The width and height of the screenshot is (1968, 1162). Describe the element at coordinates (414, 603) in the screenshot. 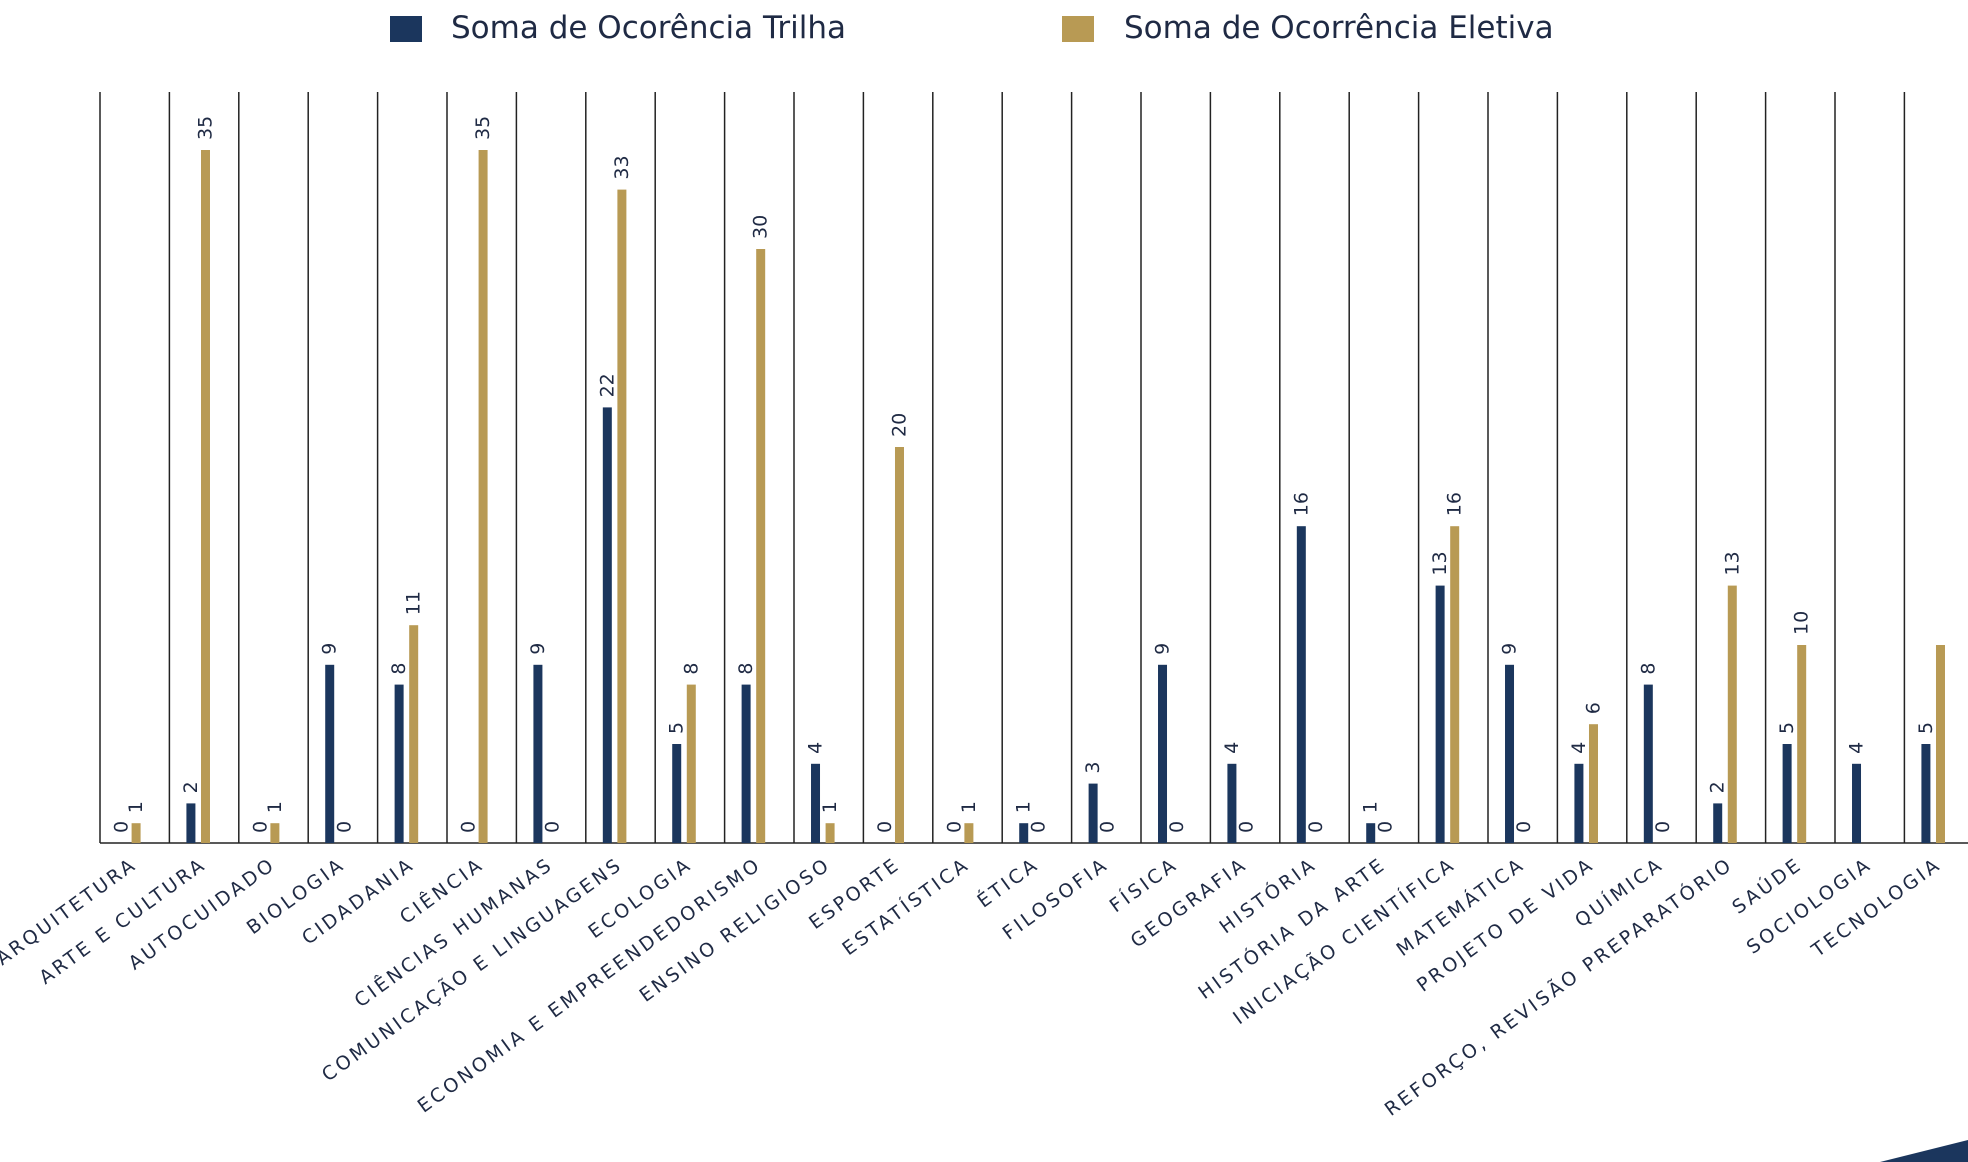

I see `data-label-eletiva: 11` at that location.